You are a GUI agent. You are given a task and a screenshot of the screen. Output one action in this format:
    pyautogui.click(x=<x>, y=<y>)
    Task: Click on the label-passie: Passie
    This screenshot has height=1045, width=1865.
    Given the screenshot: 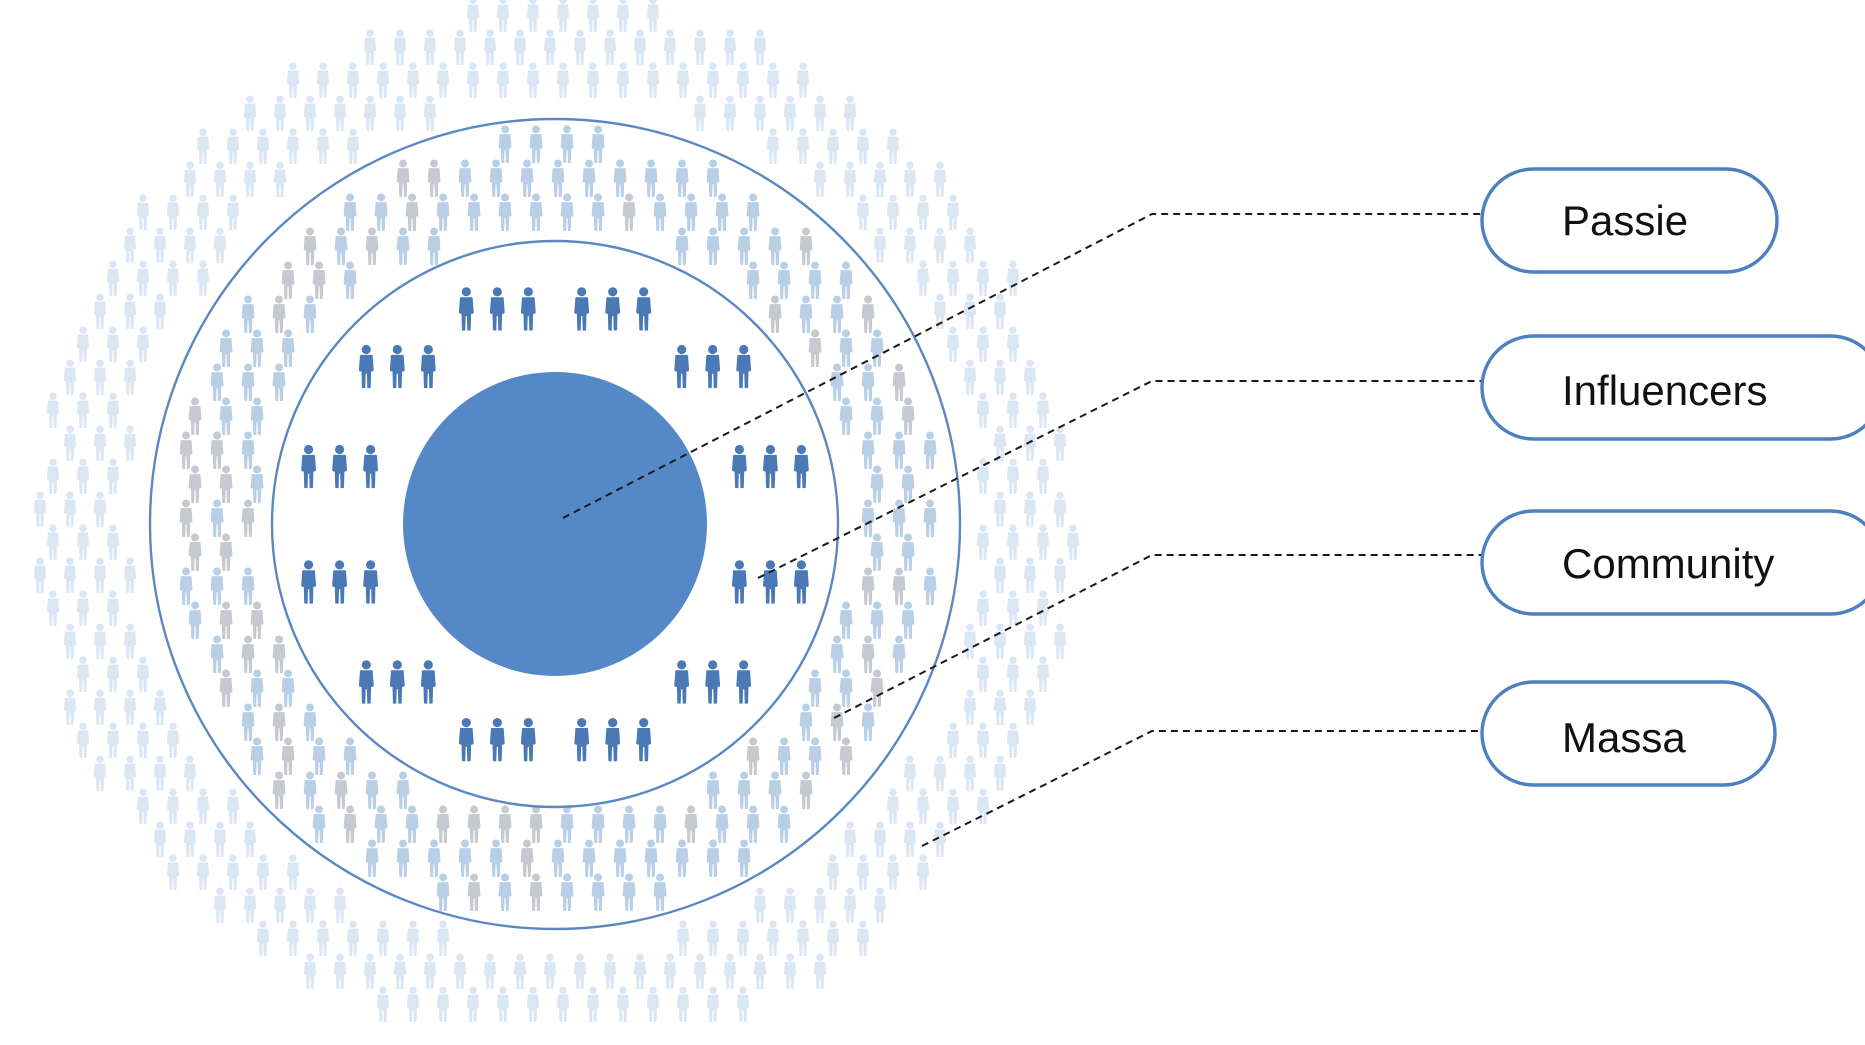 What is the action you would take?
    pyautogui.click(x=1629, y=220)
    